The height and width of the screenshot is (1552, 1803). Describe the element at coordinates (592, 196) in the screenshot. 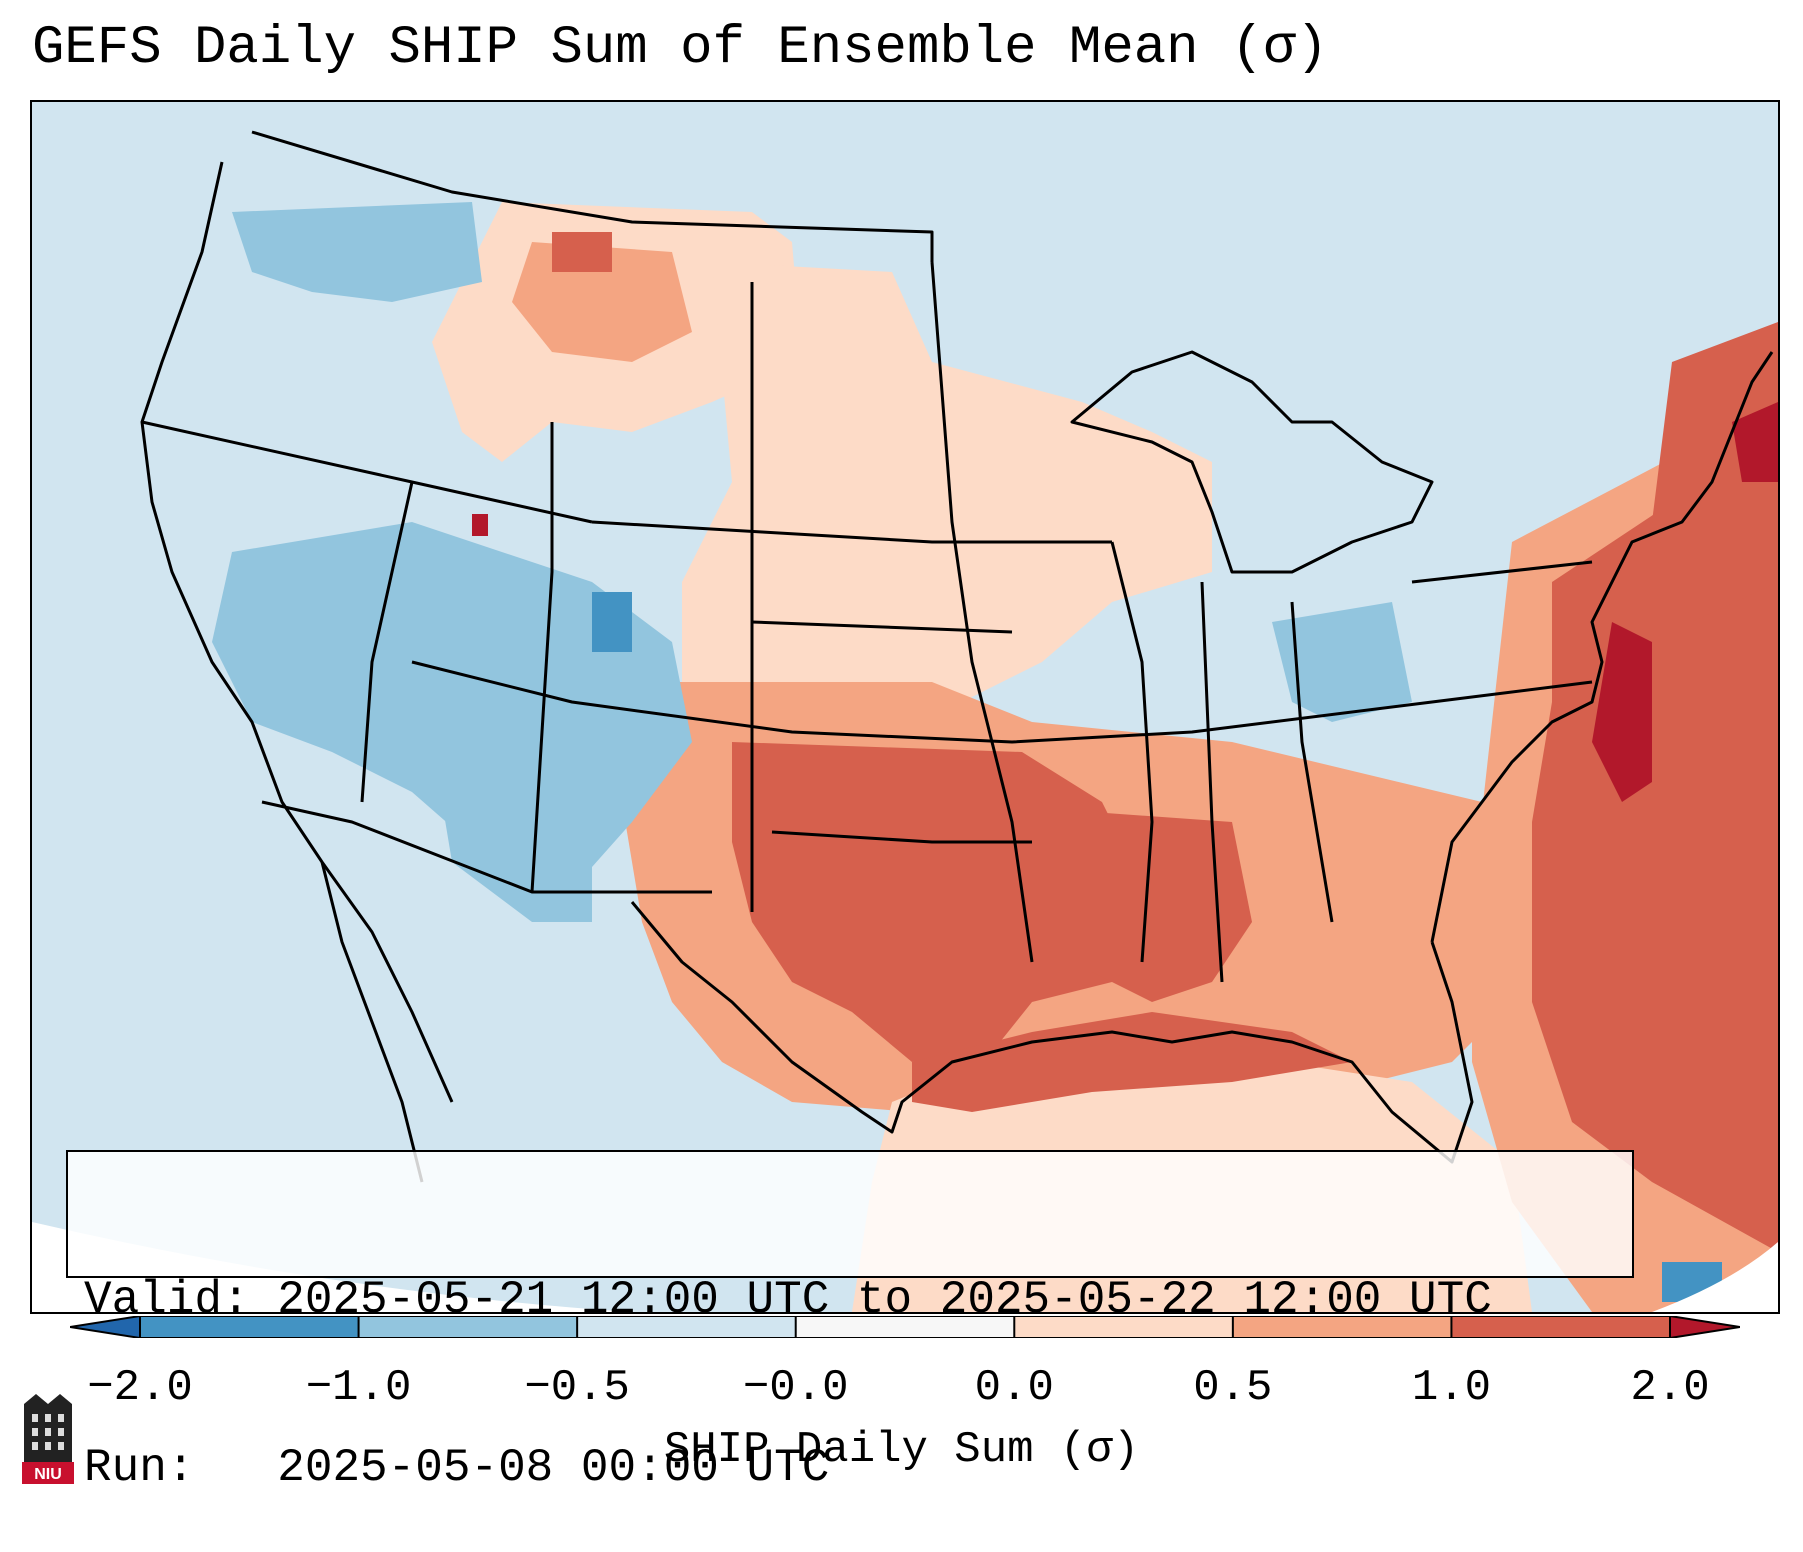

I see `us-canada-border` at that location.